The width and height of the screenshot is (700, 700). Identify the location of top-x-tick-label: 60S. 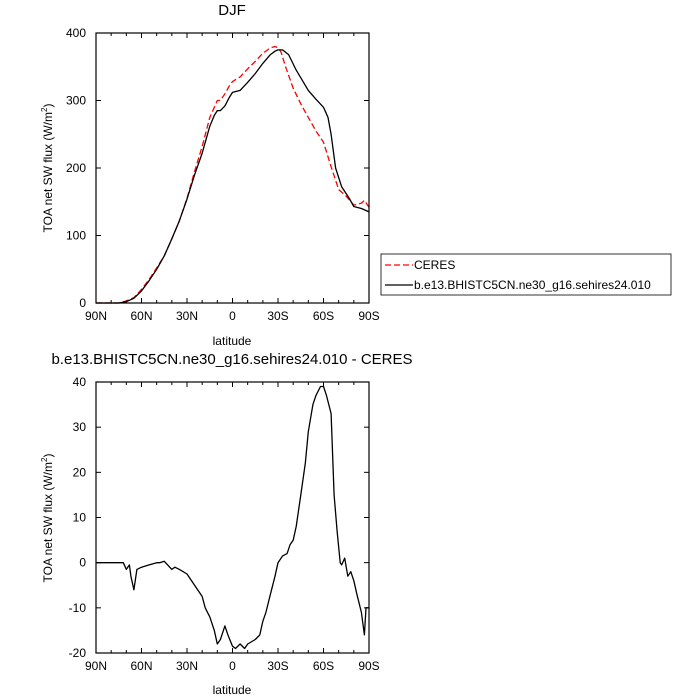
(323, 316).